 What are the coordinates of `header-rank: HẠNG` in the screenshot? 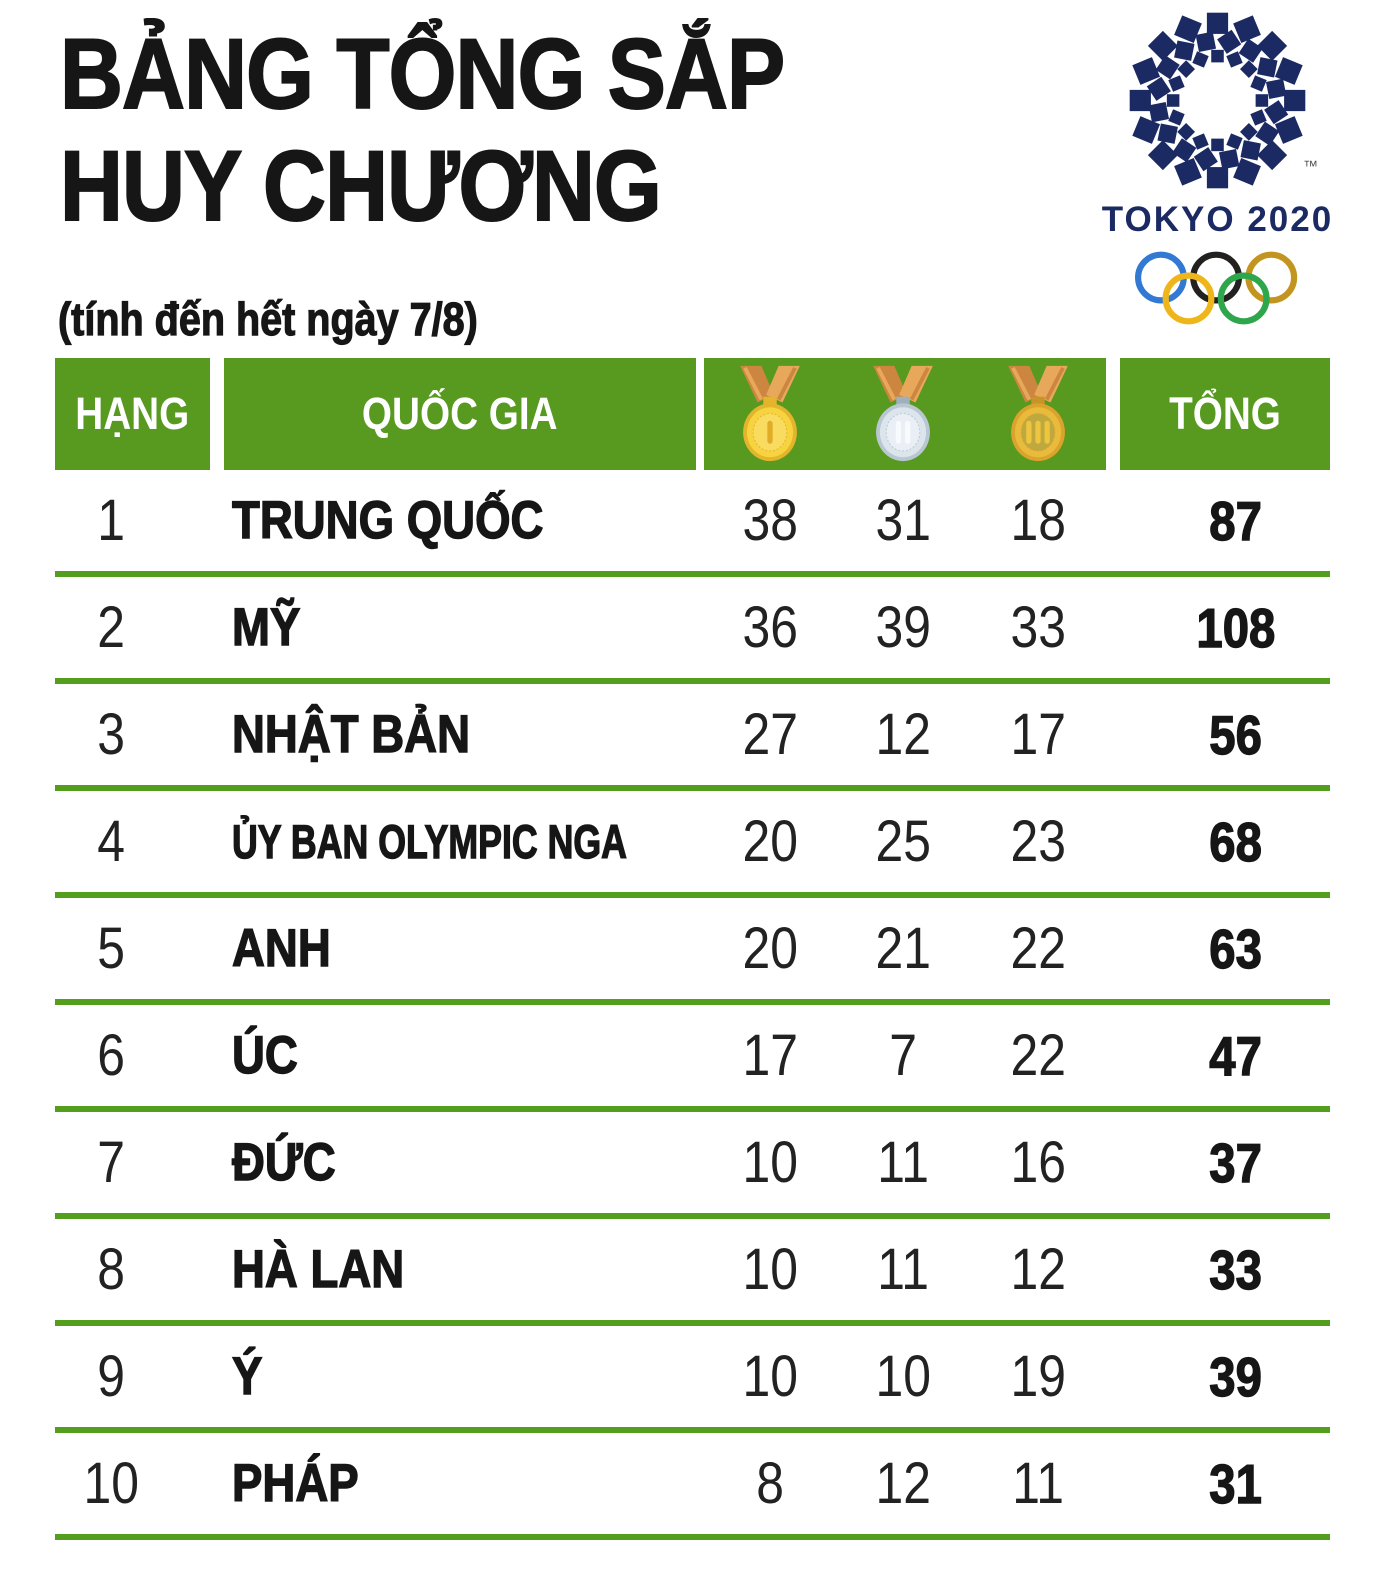 It's located at (132, 414).